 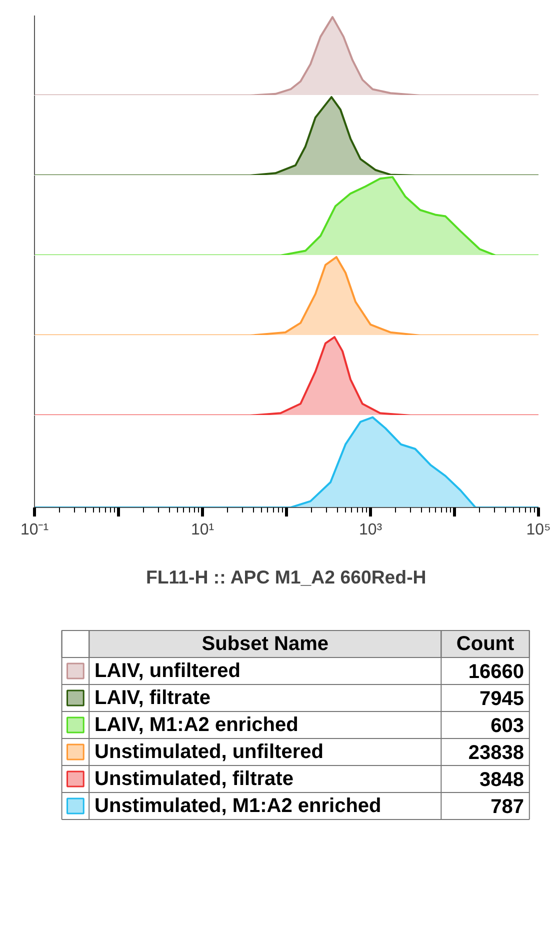 What do you see at coordinates (501, 699) in the screenshot?
I see `data-label: 7945` at bounding box center [501, 699].